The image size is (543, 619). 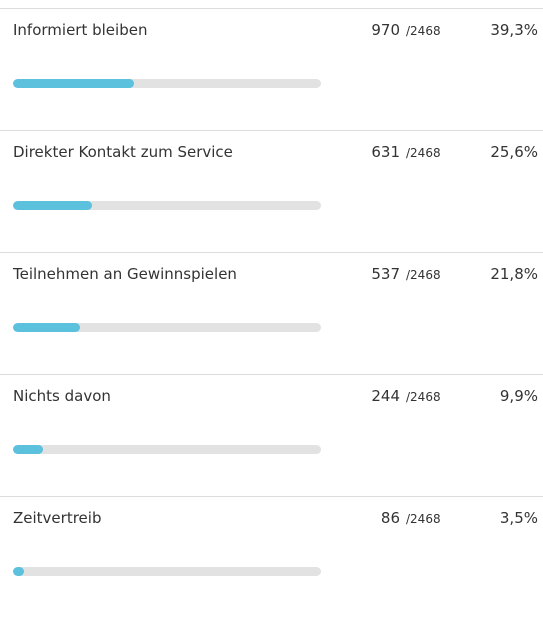 What do you see at coordinates (514, 274) in the screenshot?
I see `vote-percent: 21,8%` at bounding box center [514, 274].